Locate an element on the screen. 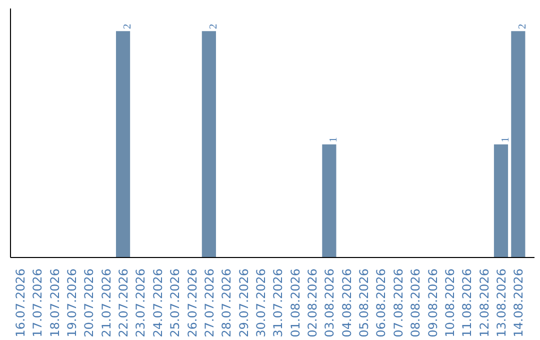 This screenshot has width=540, height=340. x-tick-label: 03.08.2026 is located at coordinates (329, 303).